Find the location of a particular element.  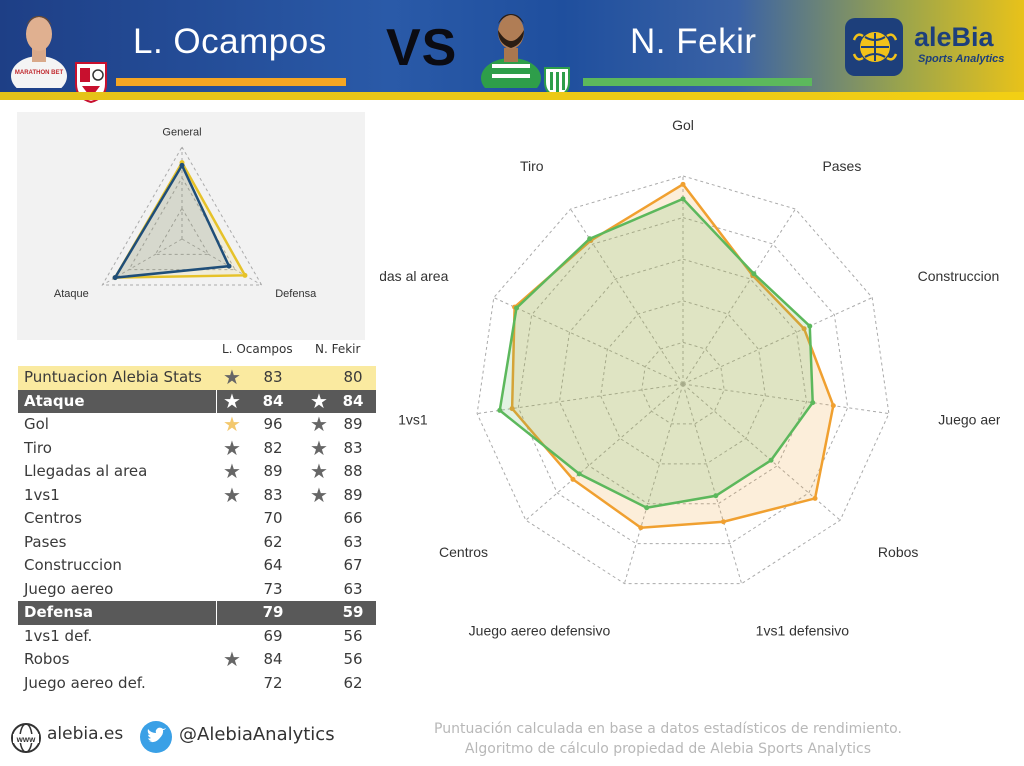

table-col-player2: N. Fekir is located at coordinates (338, 349).